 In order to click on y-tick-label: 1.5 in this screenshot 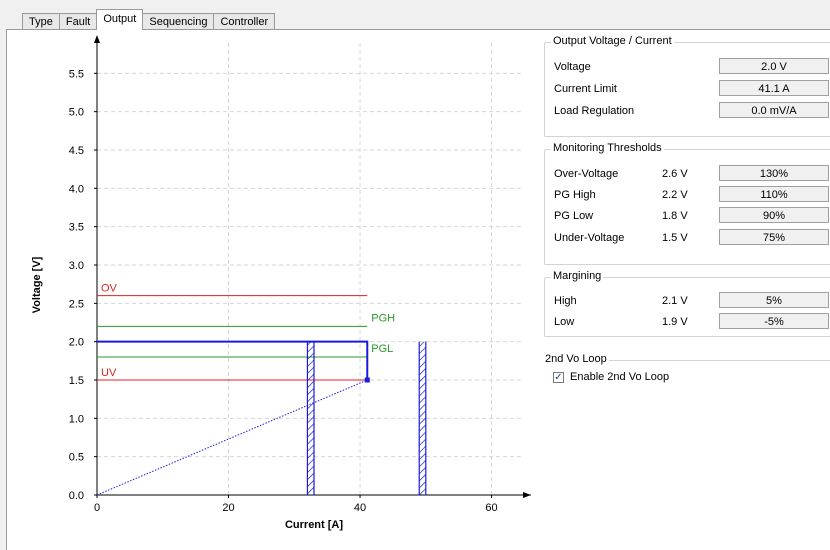, I will do `click(76, 381)`.